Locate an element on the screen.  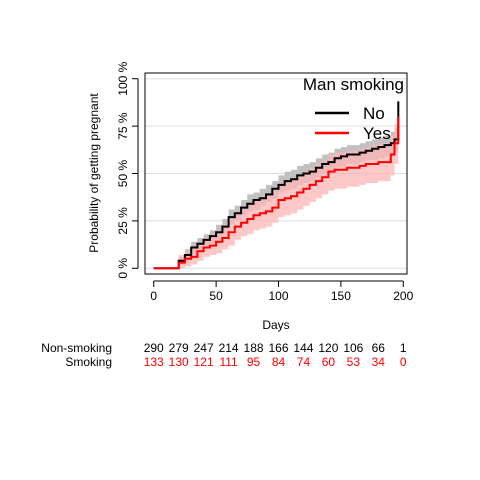
risk-count: 84 is located at coordinates (279, 362).